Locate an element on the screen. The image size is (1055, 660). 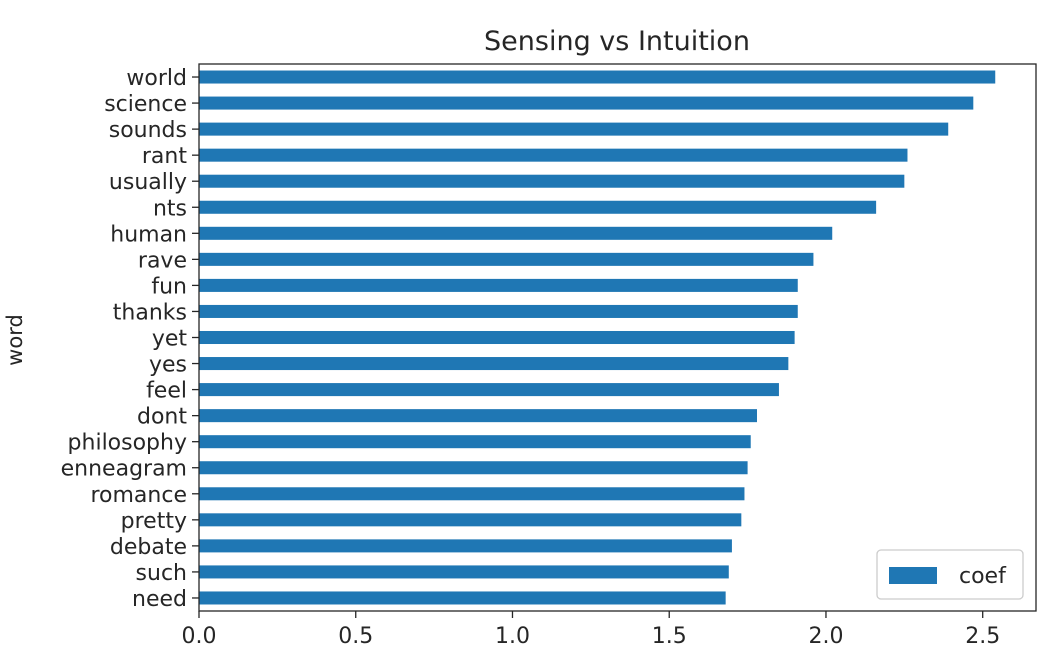
y-tick-label: feel is located at coordinates (166, 391).